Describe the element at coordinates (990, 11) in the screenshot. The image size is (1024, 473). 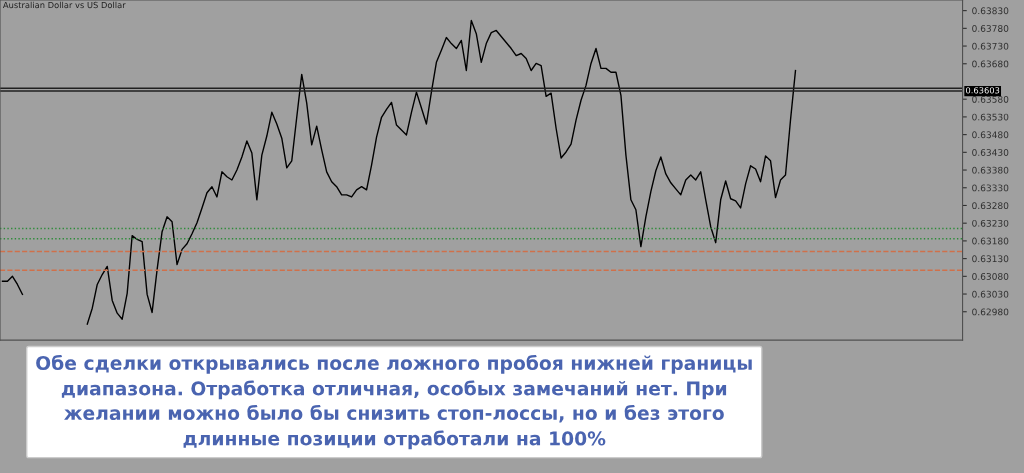
I see `y-tick-label: 0.63830` at that location.